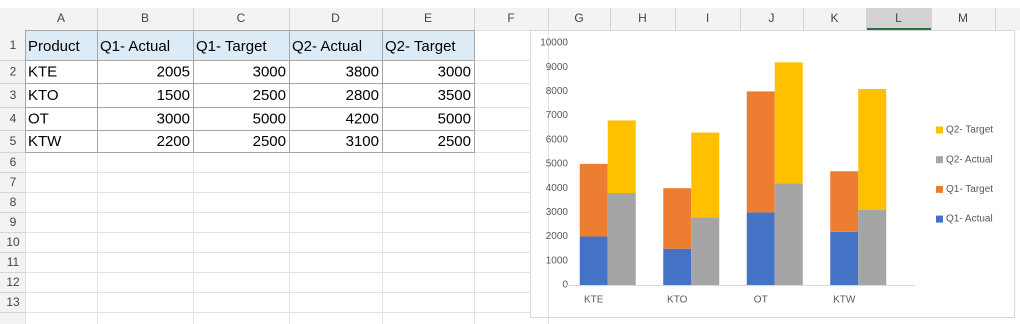 Image resolution: width=1020 pixels, height=324 pixels. Describe the element at coordinates (969, 130) in the screenshot. I see `legend-label: Q2- Target` at that location.